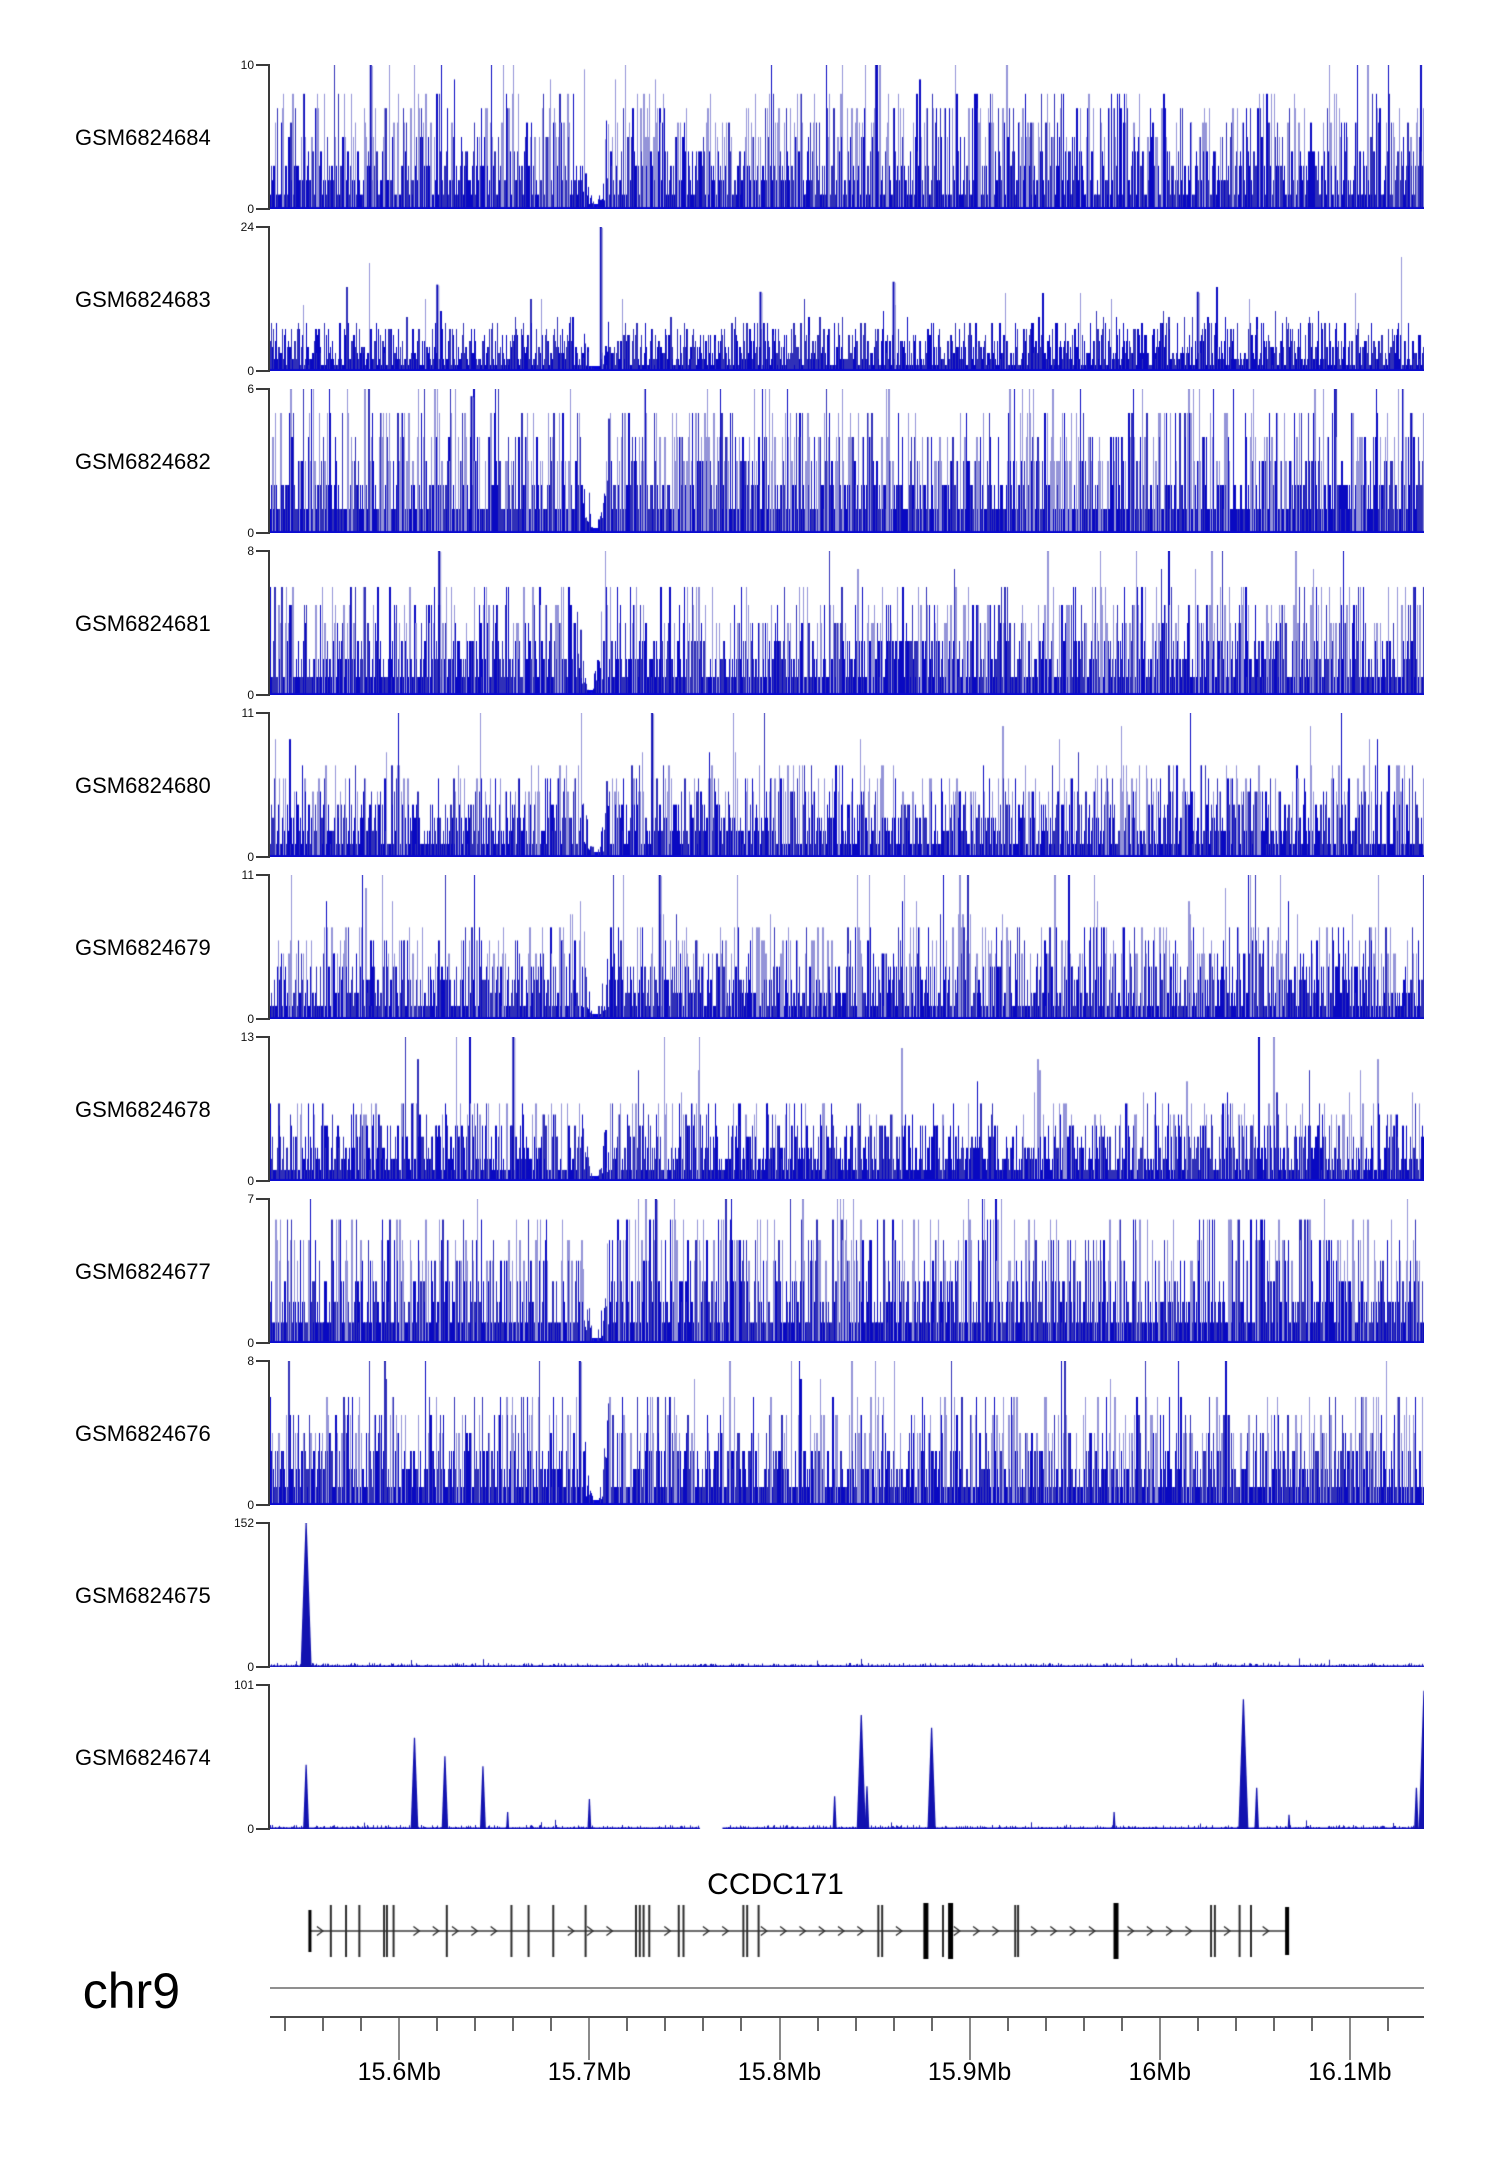 The image size is (1500, 2170). Describe the element at coordinates (143, 137) in the screenshot. I see `track-sample-label: GSM6824684` at that location.